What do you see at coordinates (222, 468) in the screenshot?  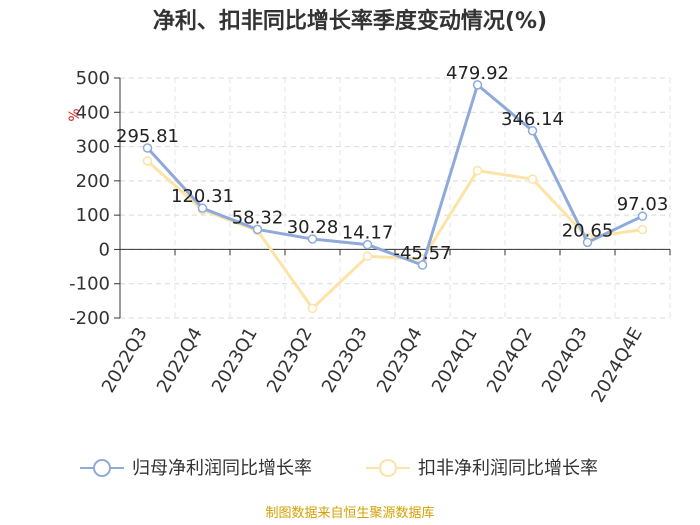 I see `legend-label-series-1: 归母净利润同比增长率` at bounding box center [222, 468].